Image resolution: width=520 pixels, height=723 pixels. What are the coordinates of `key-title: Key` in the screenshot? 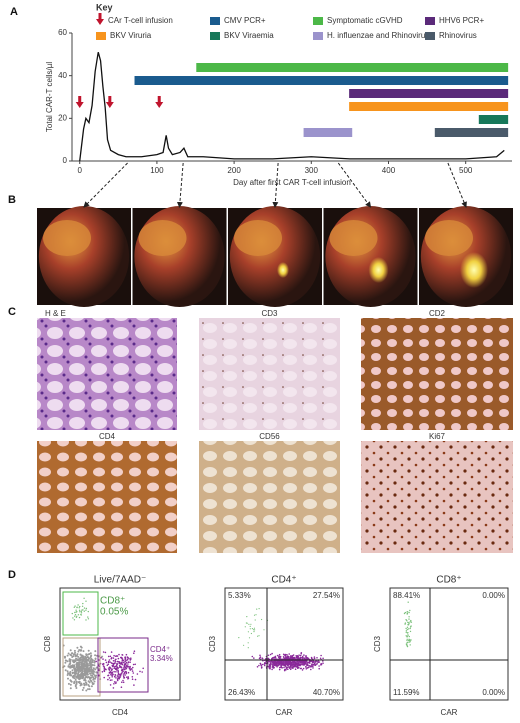 It's located at (104, 7).